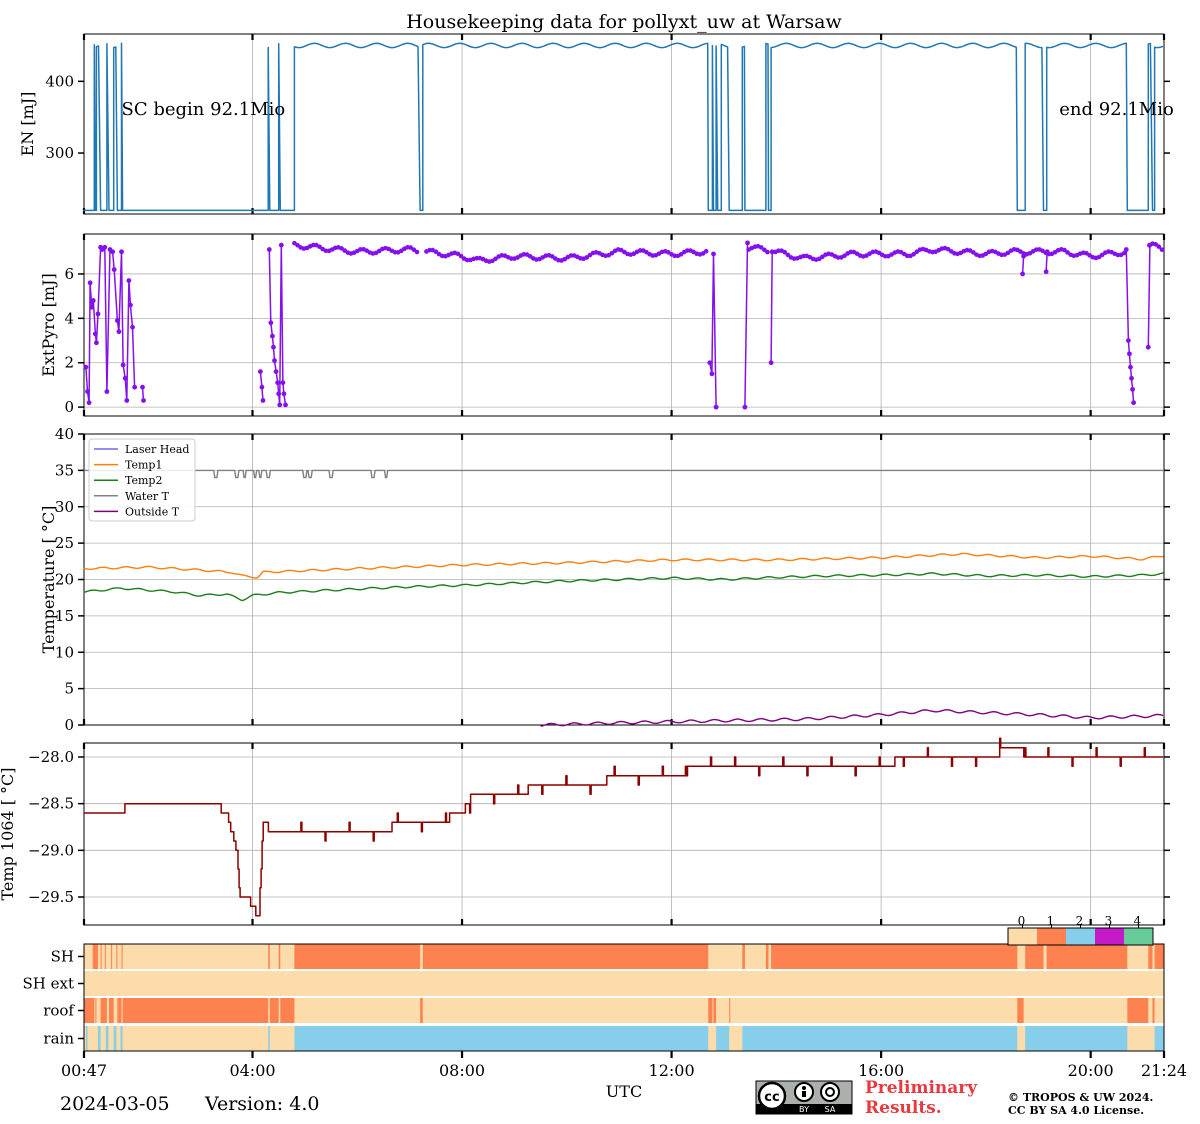 Image resolution: width=1200 pixels, height=1124 pixels. I want to click on preliminary-label: Preliminary, so click(921, 1088).